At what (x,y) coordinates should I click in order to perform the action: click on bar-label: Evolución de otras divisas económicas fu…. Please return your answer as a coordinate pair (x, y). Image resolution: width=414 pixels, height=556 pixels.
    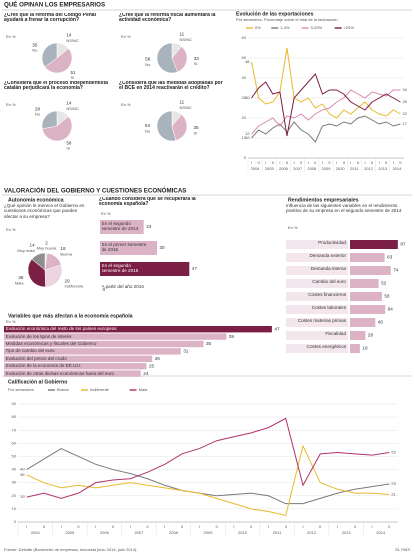
    Looking at the image, I should click on (60, 373).